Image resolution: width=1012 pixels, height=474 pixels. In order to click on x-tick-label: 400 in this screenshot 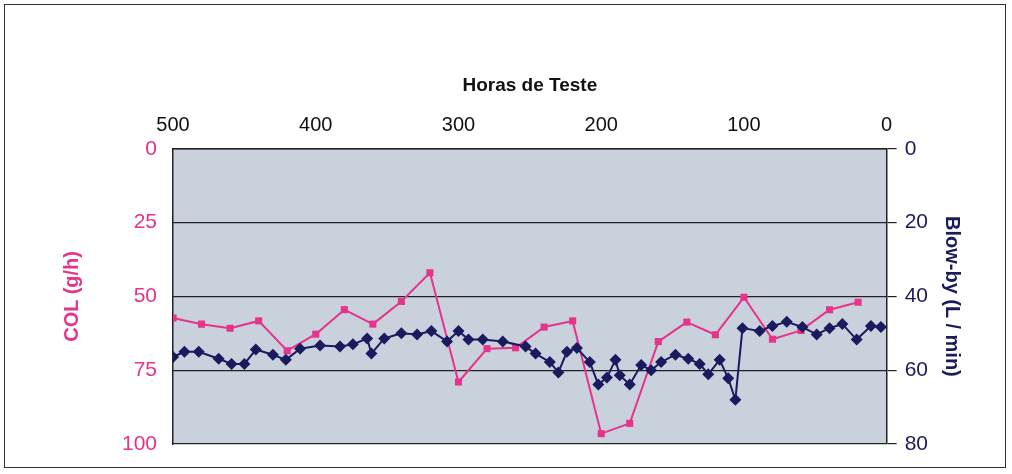, I will do `click(316, 124)`.